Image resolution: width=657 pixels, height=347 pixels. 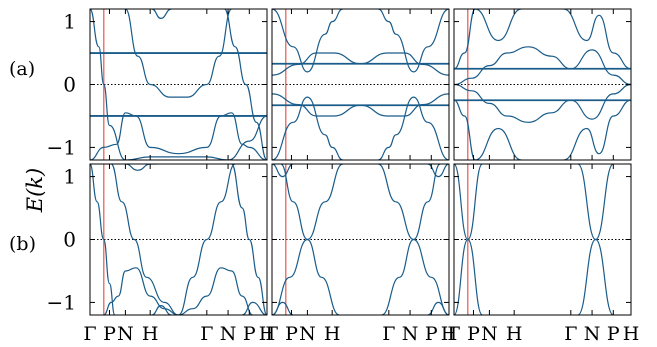 What do you see at coordinates (22, 69) in the screenshot?
I see `row-label-a: (a)` at bounding box center [22, 69].